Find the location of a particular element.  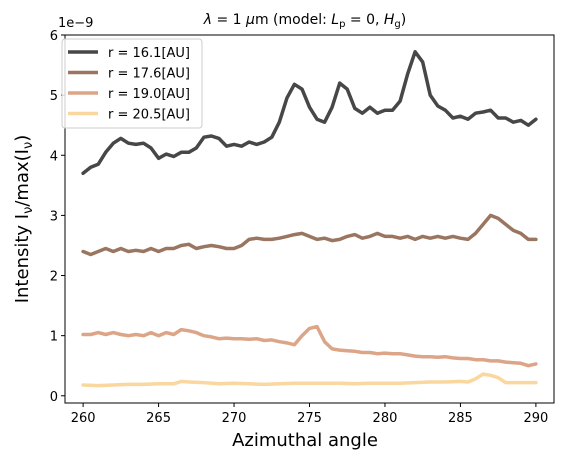

x-tick-label-265: 265 is located at coordinates (158, 418).